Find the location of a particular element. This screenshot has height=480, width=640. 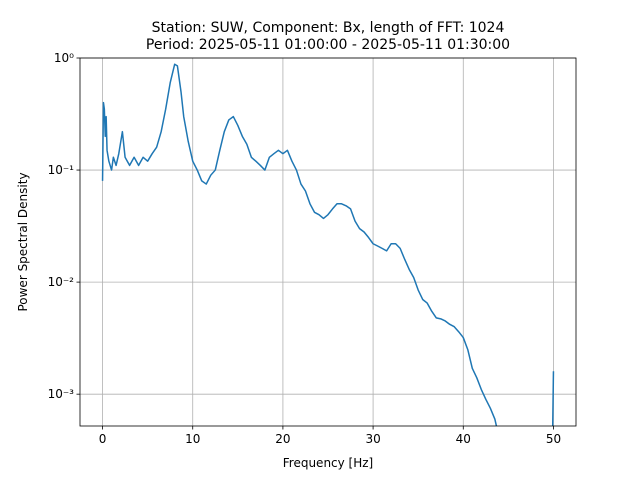

y-axis-label: Power Spectral Density is located at coordinates (23, 241).